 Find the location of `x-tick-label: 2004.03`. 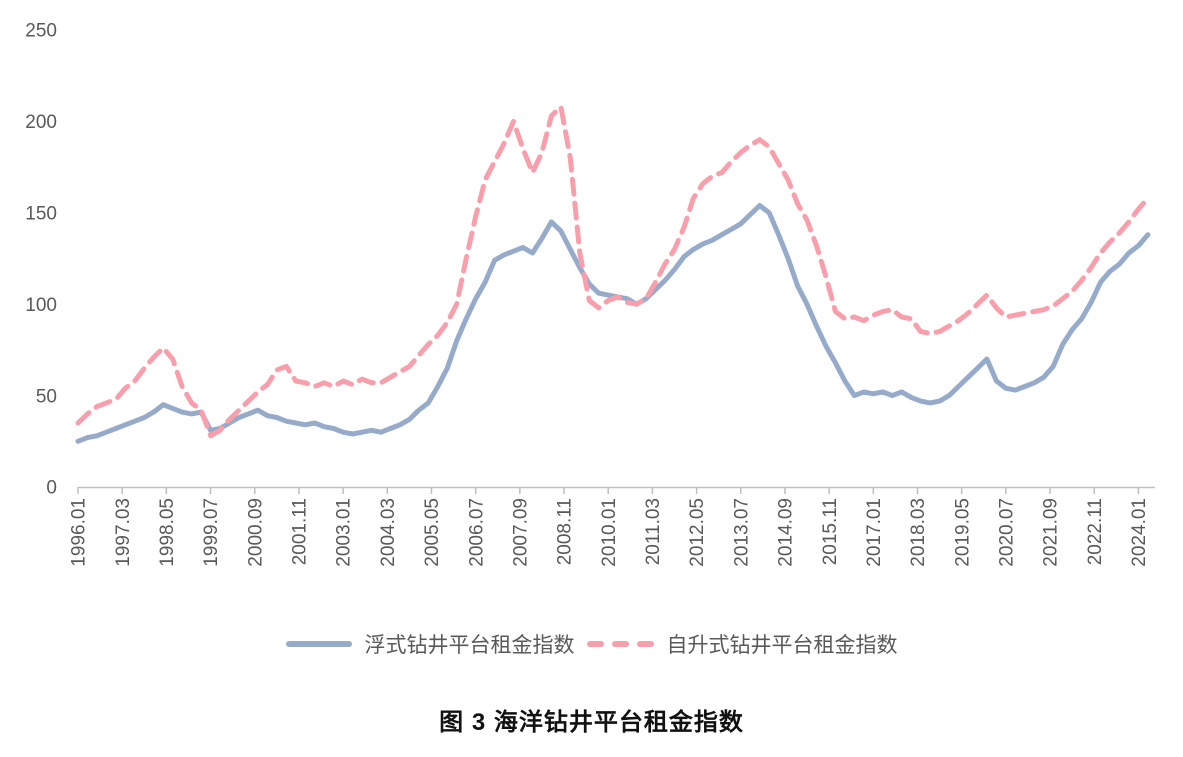

x-tick-label: 2004.03 is located at coordinates (388, 532).